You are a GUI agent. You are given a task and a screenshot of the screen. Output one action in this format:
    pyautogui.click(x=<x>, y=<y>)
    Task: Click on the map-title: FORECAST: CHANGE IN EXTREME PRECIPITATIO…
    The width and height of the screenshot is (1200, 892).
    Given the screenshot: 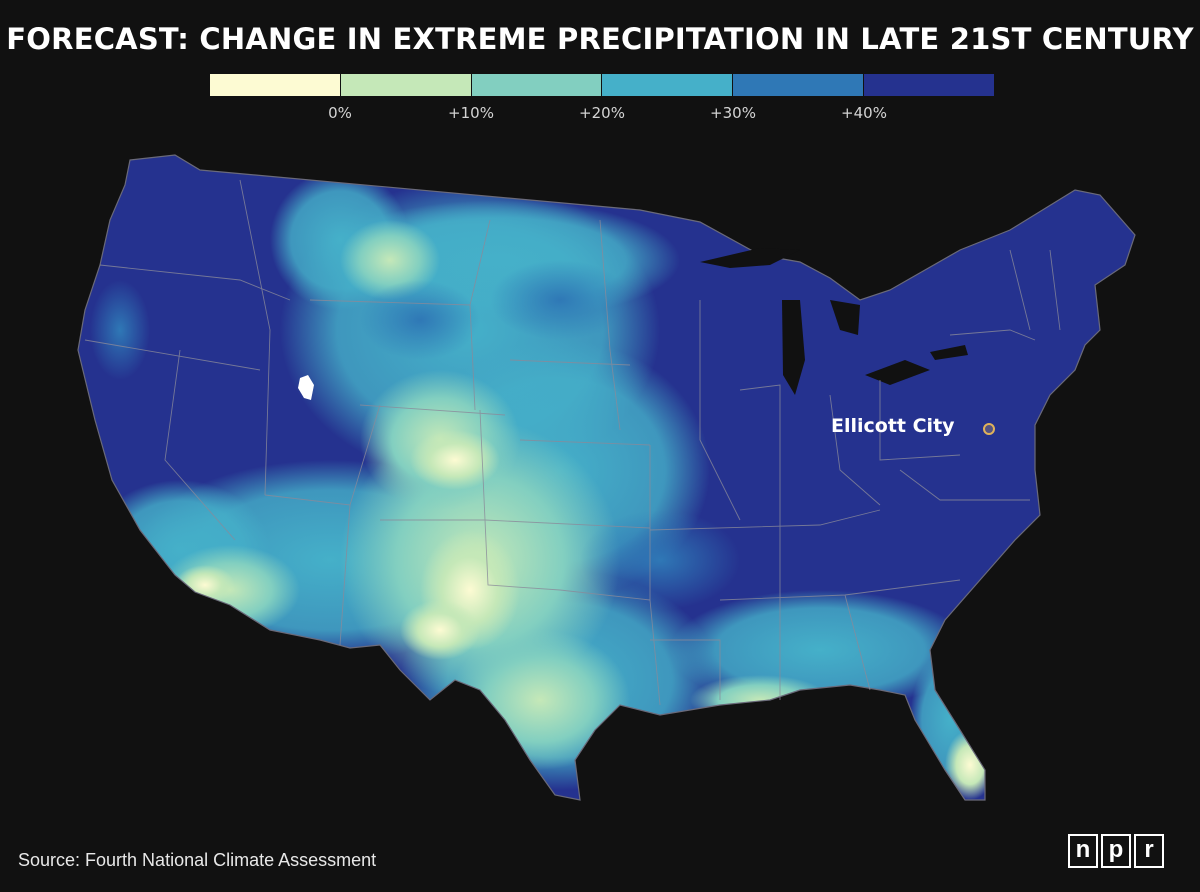 What is the action you would take?
    pyautogui.click(x=600, y=39)
    